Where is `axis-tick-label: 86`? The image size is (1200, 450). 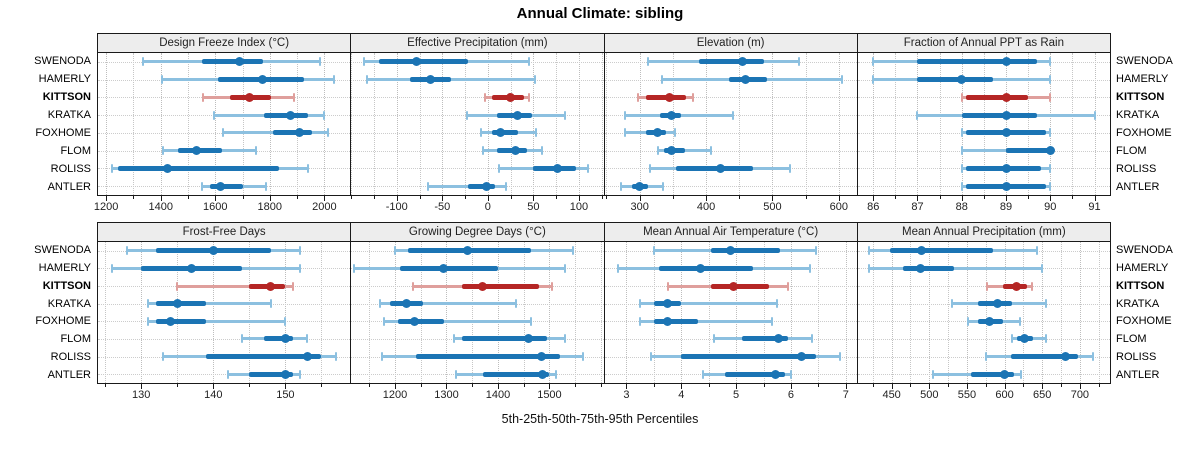
axis-tick-label: 86 is located at coordinates (873, 207).